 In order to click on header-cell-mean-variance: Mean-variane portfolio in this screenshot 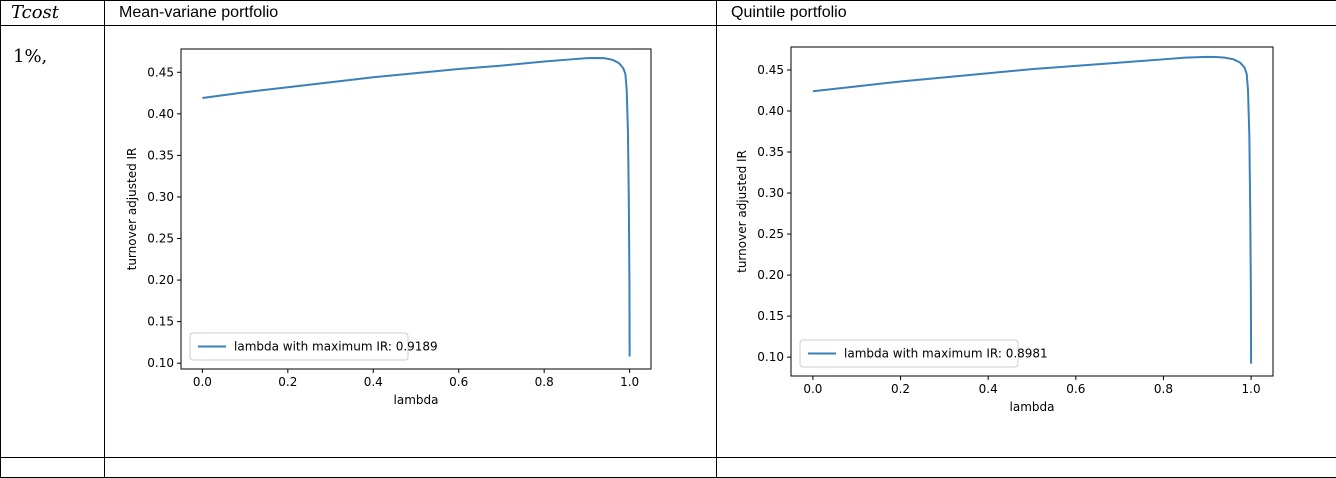, I will do `click(411, 13)`.